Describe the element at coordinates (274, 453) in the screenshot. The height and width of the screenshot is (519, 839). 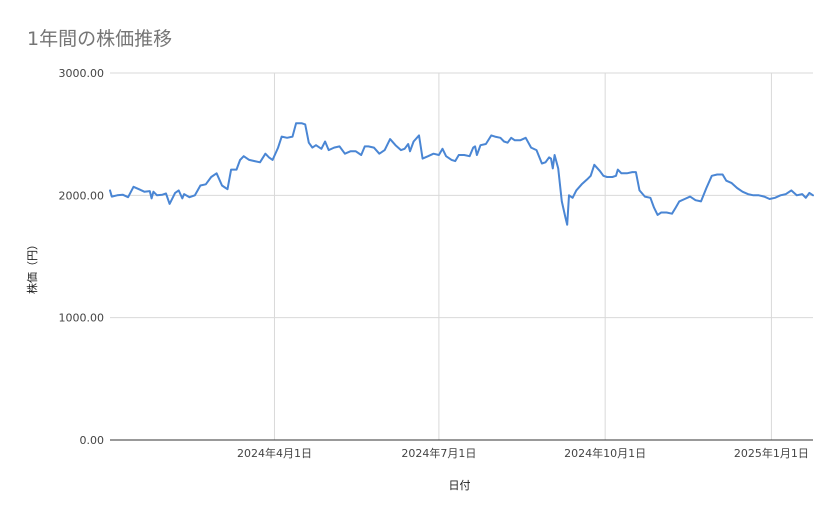
I see `x-tick-label: 2024年4月1日` at that location.